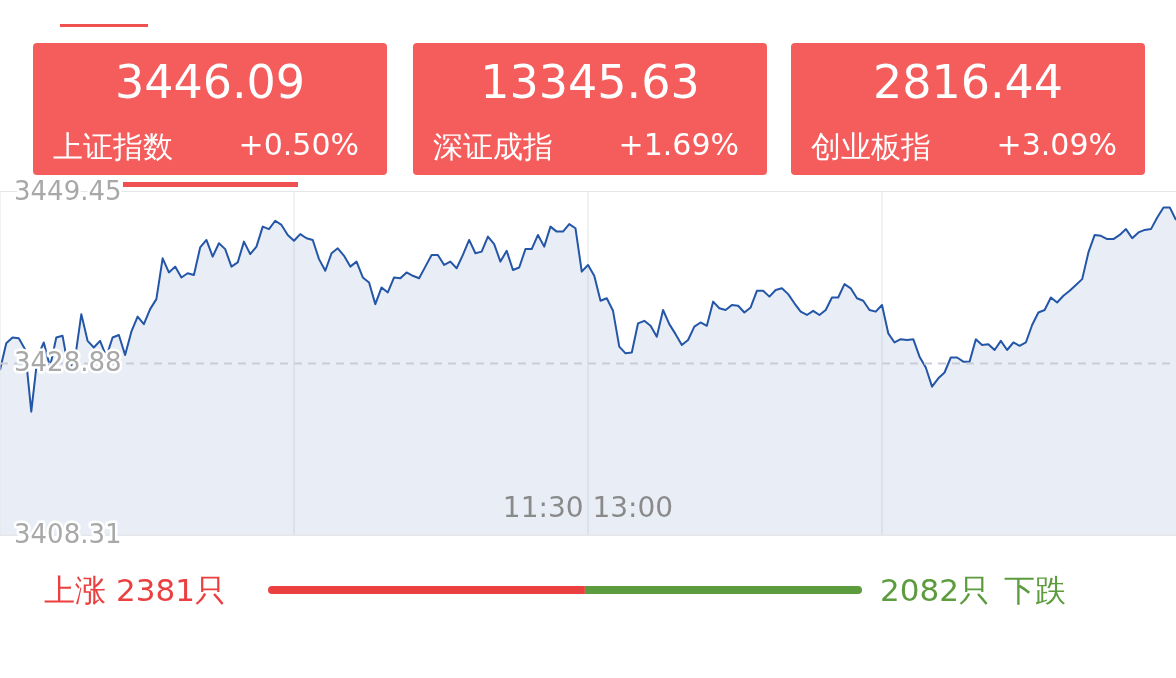  I want to click on text: 3446.09, so click(210, 82).